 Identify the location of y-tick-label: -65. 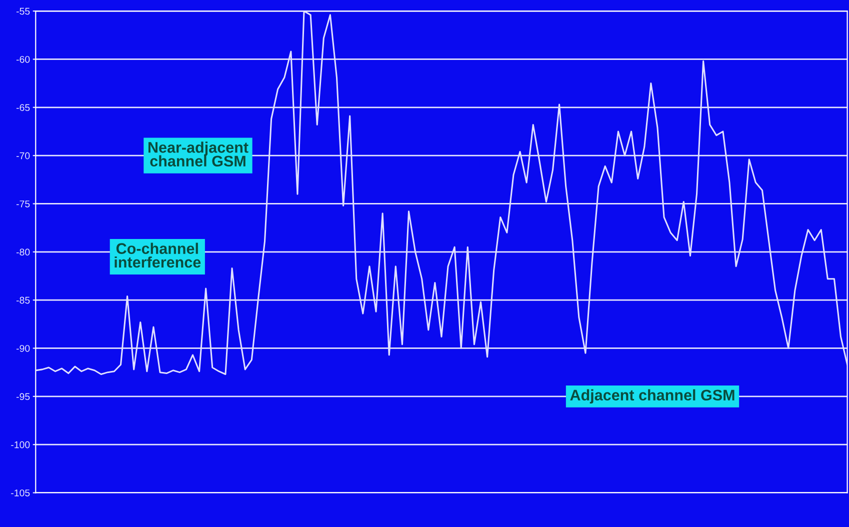
(23, 108).